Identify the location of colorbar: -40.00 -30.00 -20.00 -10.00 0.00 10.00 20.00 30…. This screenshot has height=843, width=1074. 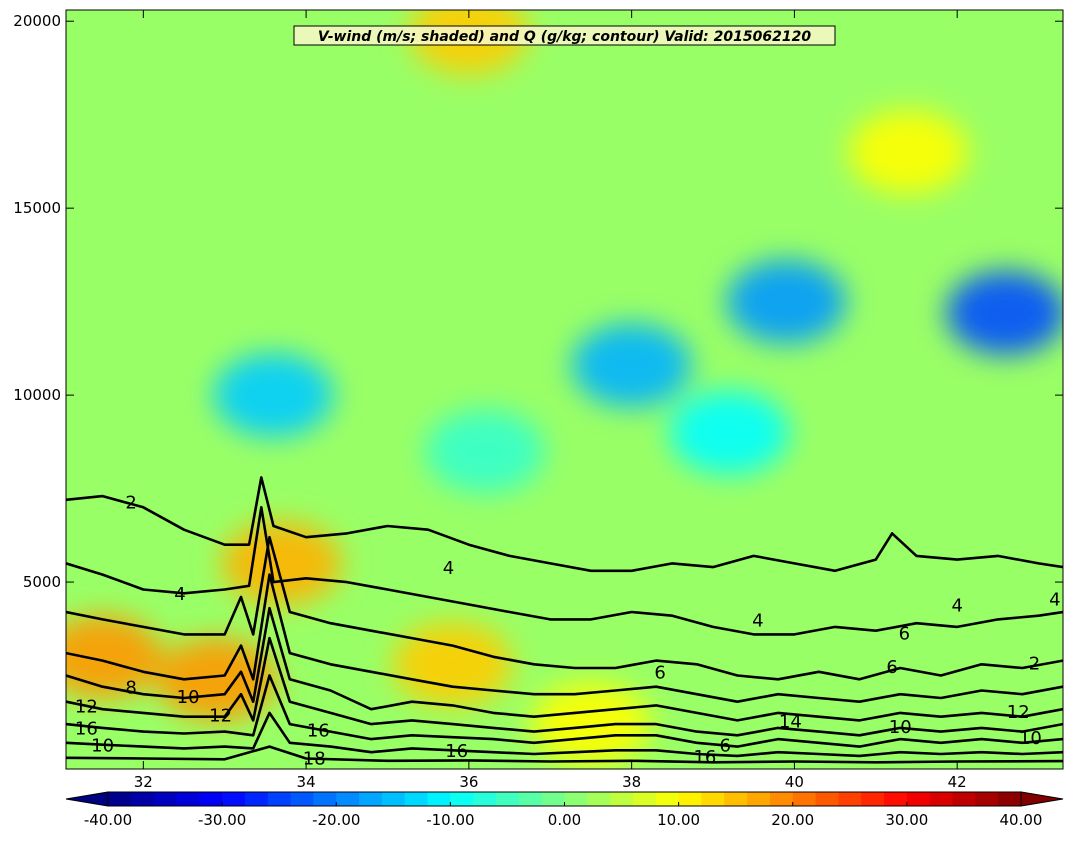
(564, 810).